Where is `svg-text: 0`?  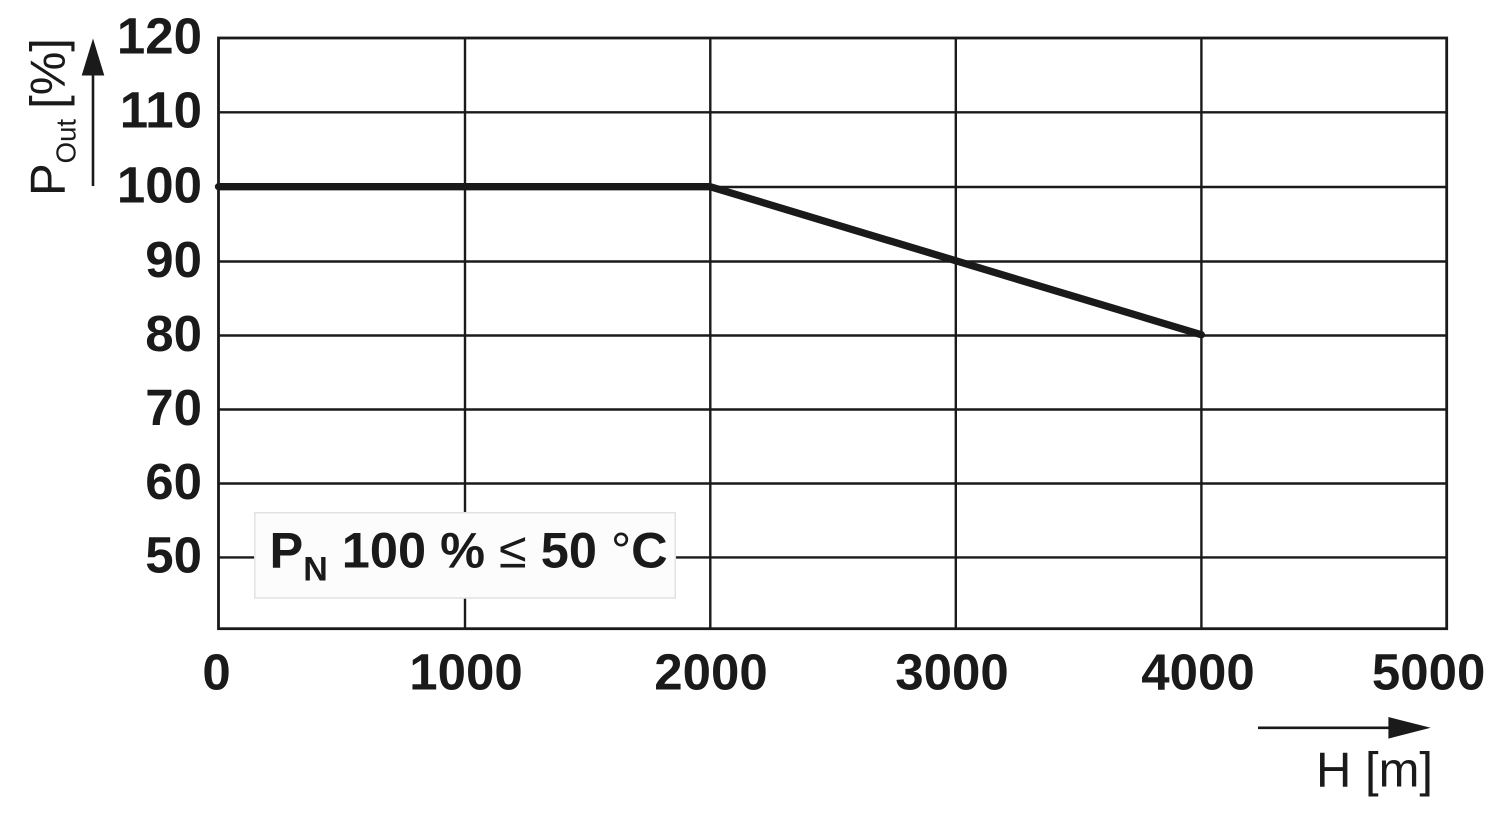 svg-text: 0 is located at coordinates (216, 672).